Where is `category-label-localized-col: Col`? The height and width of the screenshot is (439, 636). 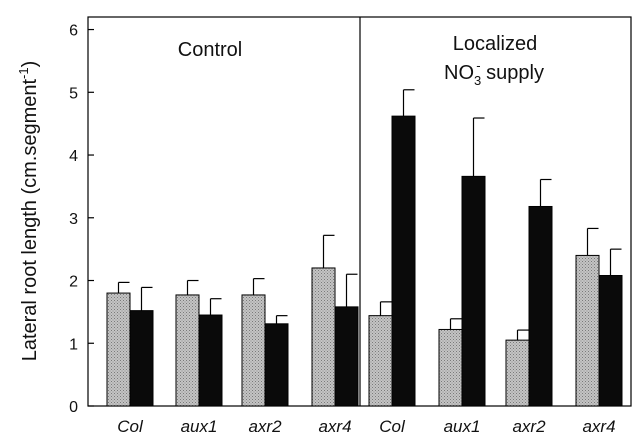
category-label-localized-col: Col is located at coordinates (392, 426).